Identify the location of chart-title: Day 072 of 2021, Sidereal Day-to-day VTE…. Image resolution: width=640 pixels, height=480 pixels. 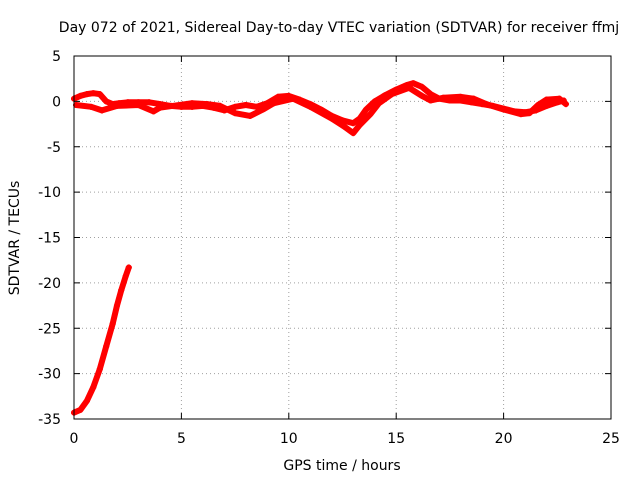
(339, 28).